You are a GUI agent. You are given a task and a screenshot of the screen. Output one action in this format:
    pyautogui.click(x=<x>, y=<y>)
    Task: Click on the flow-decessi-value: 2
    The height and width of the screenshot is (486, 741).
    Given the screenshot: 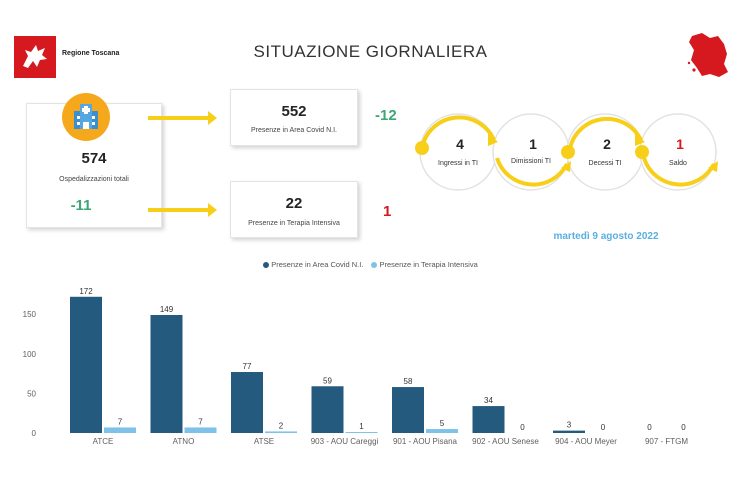 What is the action you would take?
    pyautogui.click(x=607, y=144)
    